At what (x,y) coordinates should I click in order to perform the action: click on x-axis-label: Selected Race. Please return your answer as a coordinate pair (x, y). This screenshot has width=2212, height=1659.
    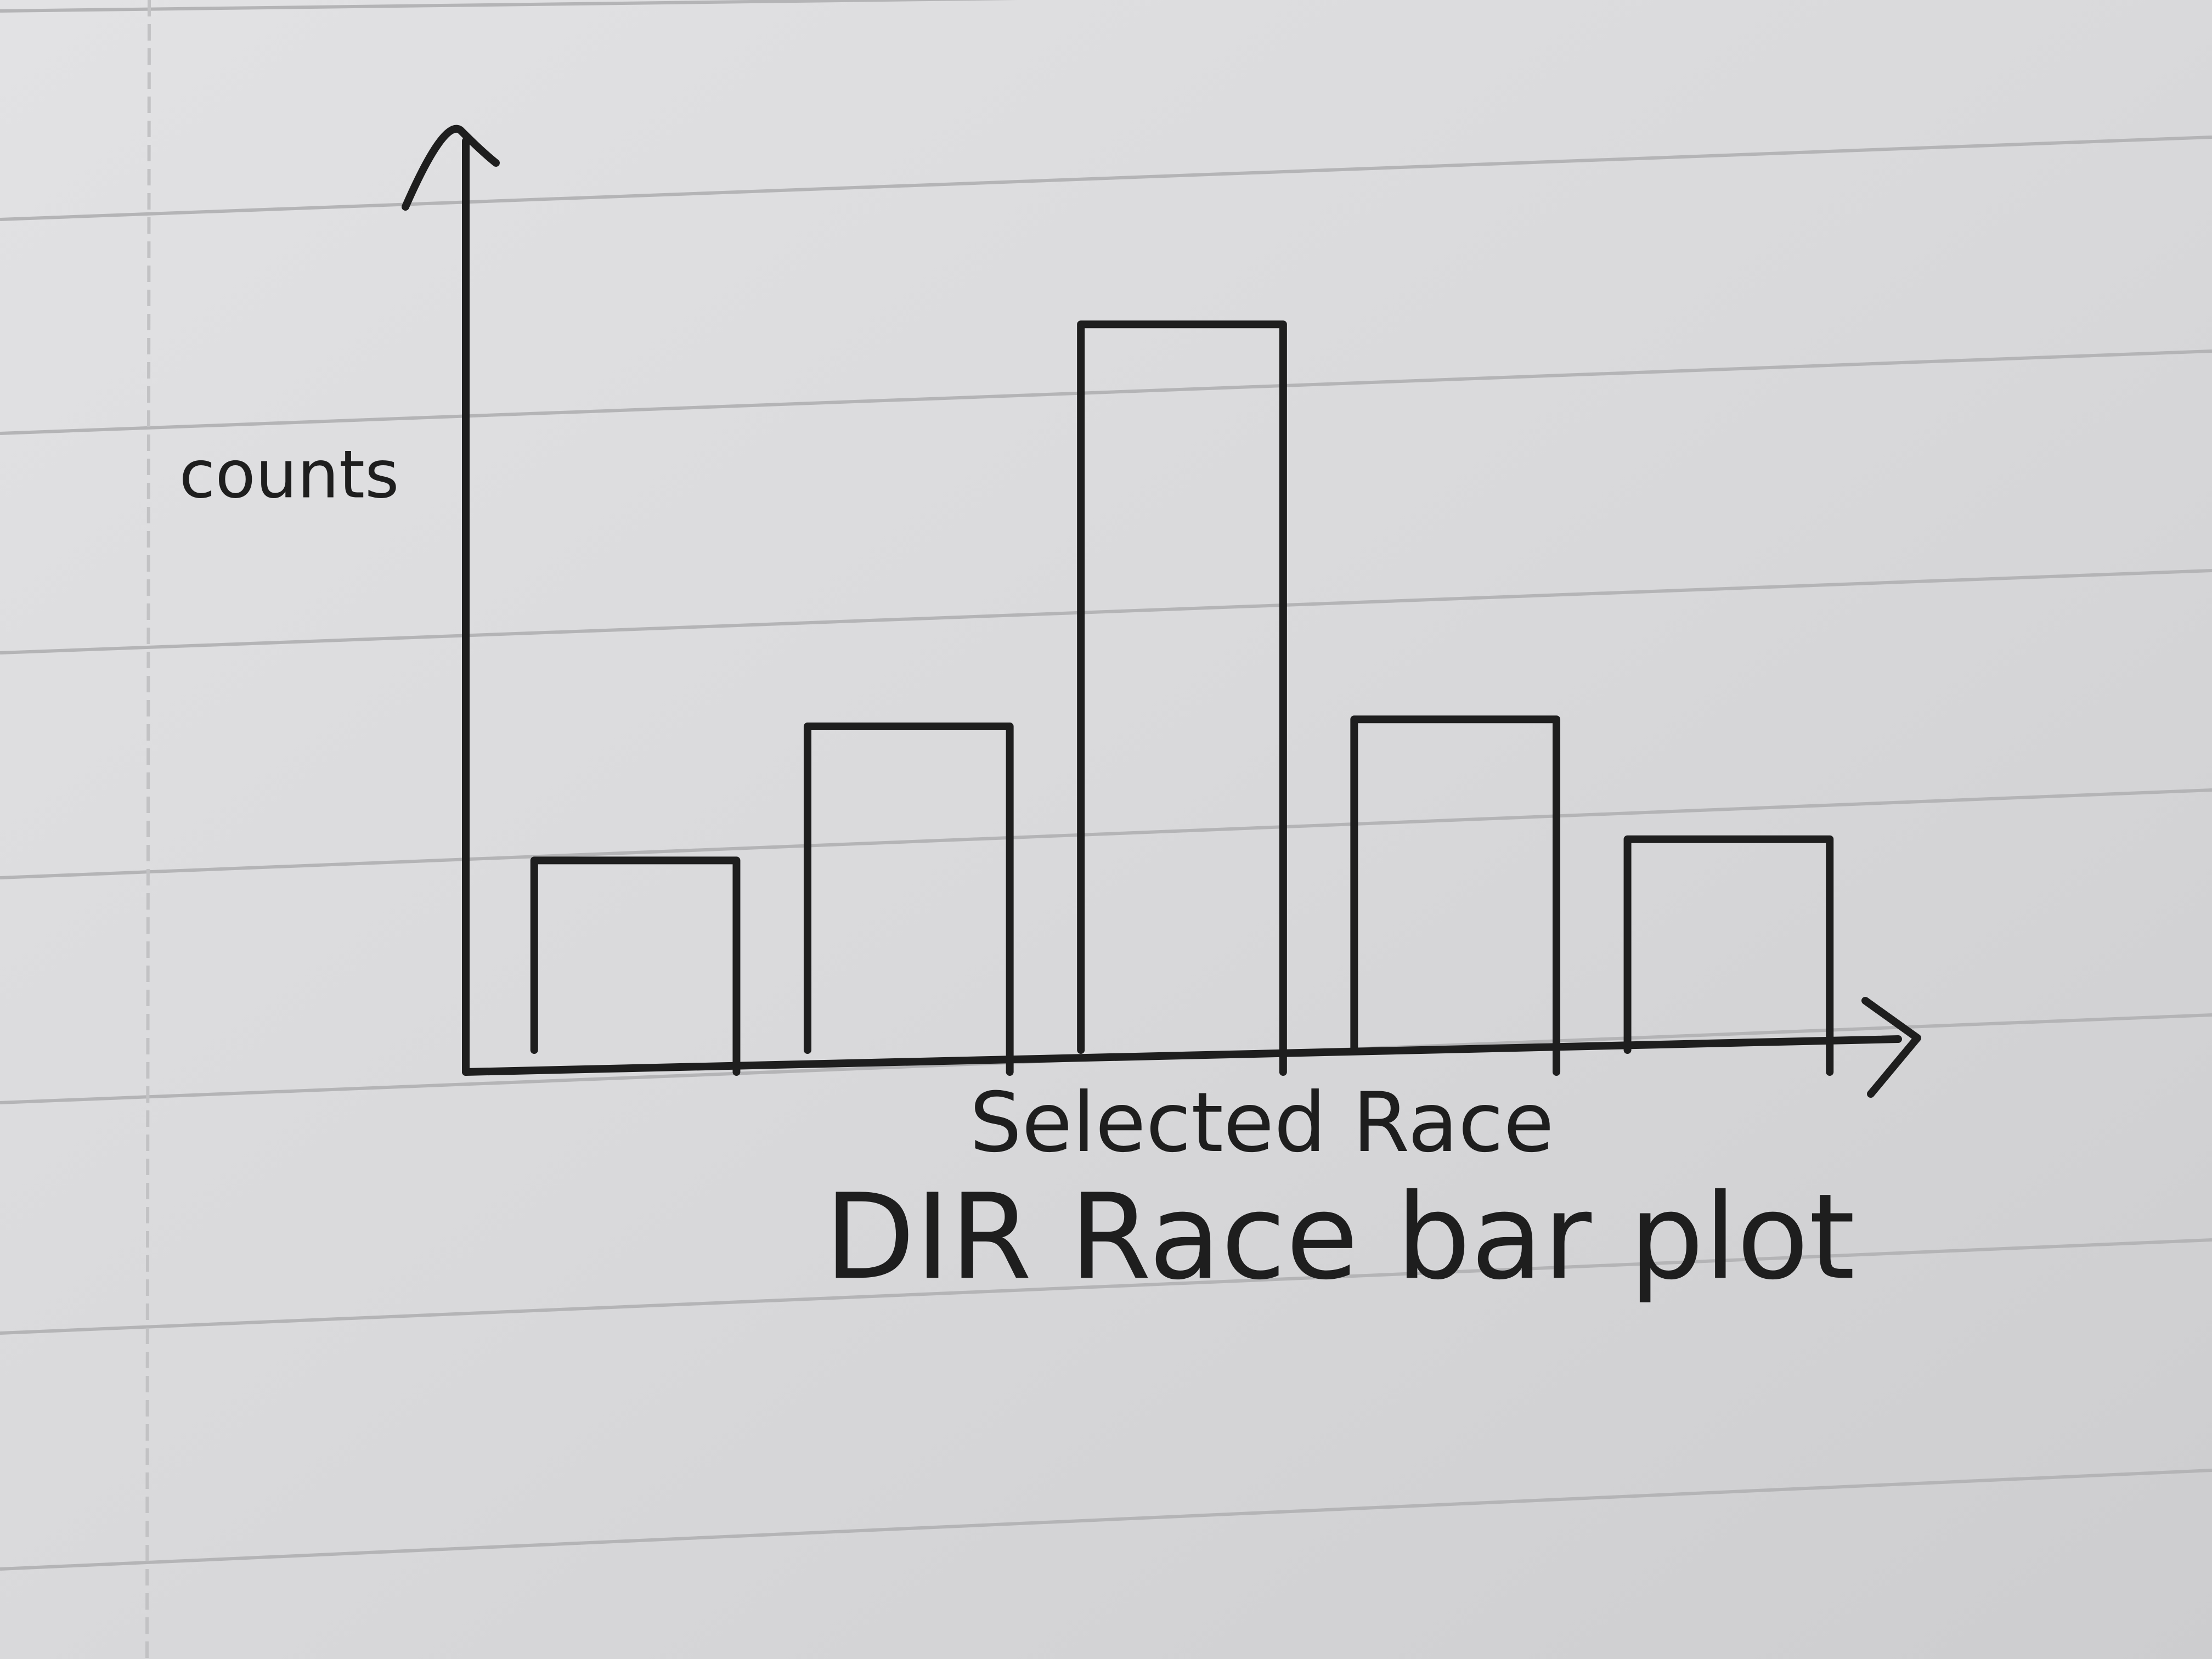
    Looking at the image, I should click on (1262, 1123).